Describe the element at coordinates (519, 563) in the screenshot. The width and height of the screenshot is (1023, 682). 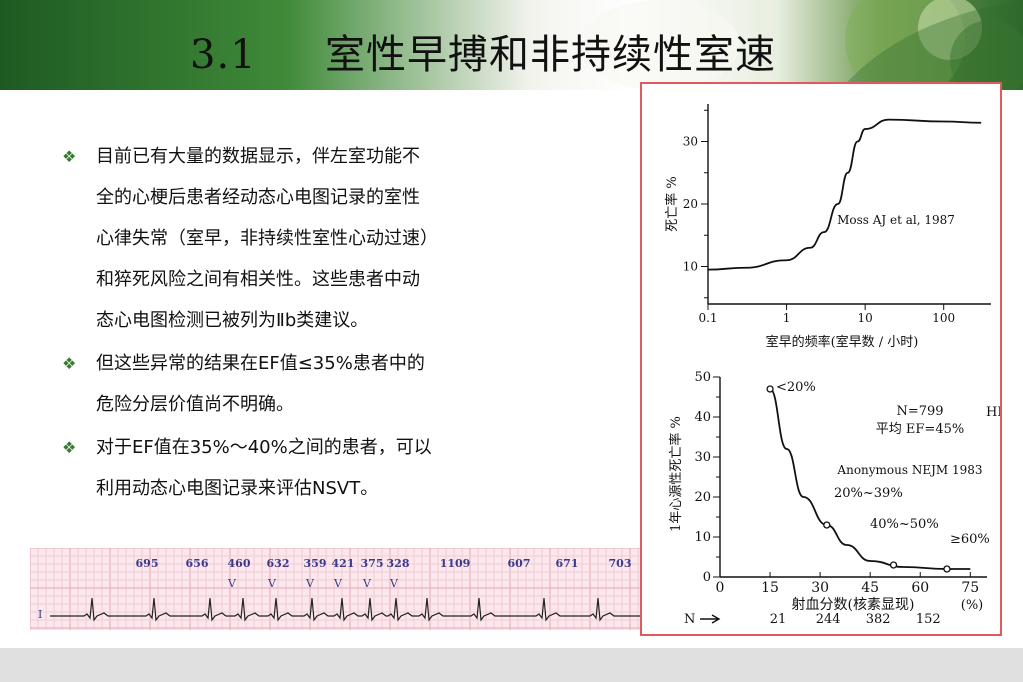
I see `ecg-interval-label: 607` at that location.